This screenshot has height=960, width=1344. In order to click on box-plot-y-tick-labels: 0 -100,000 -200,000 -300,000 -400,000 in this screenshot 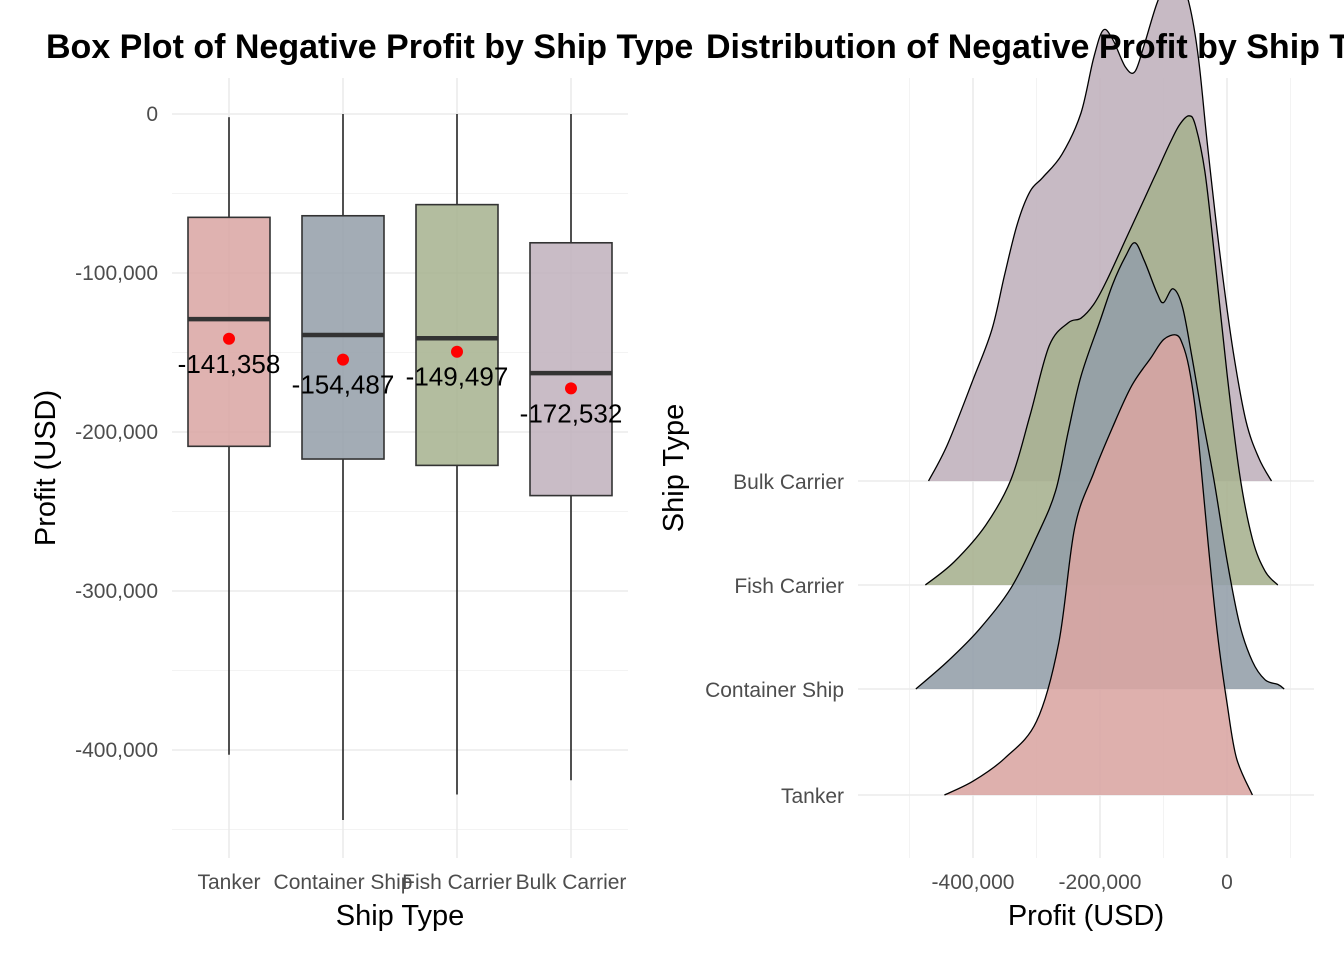, I will do `click(116, 432)`.